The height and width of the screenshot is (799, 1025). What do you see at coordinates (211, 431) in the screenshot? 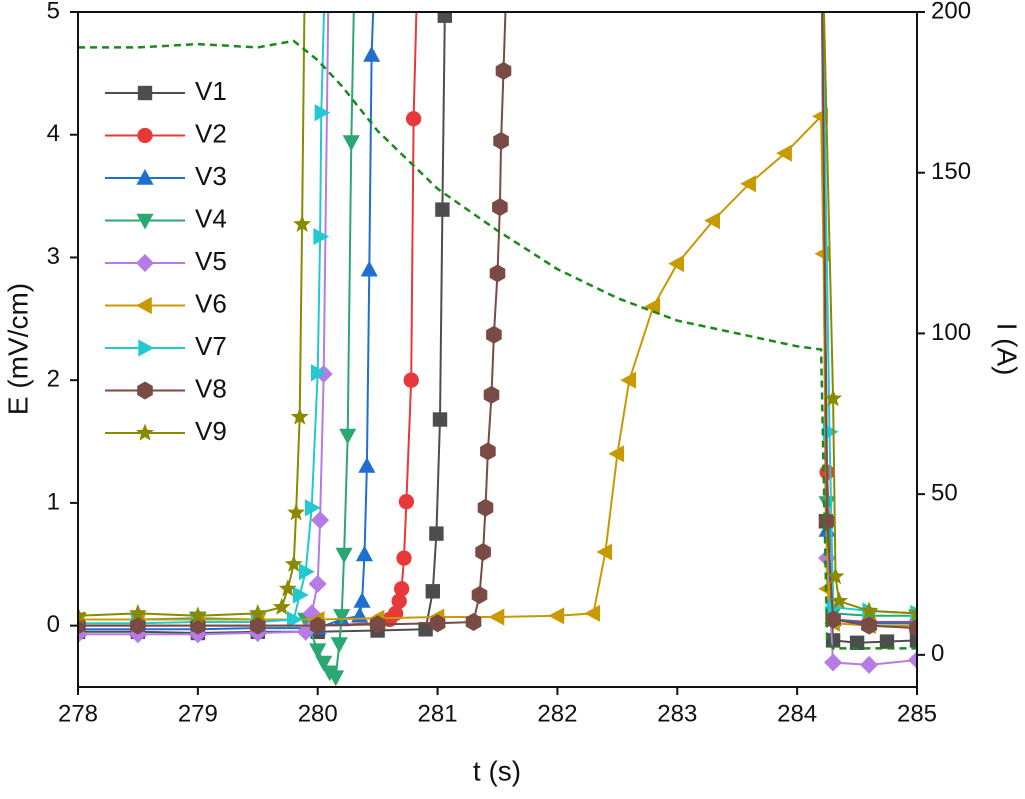
I see `legend-label: V9` at bounding box center [211, 431].